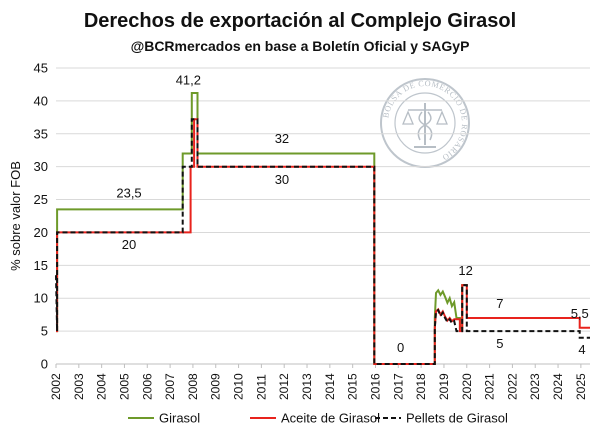 This screenshot has height=435, width=600. What do you see at coordinates (41, 298) in the screenshot?
I see `y-tick-label: 10` at bounding box center [41, 298].